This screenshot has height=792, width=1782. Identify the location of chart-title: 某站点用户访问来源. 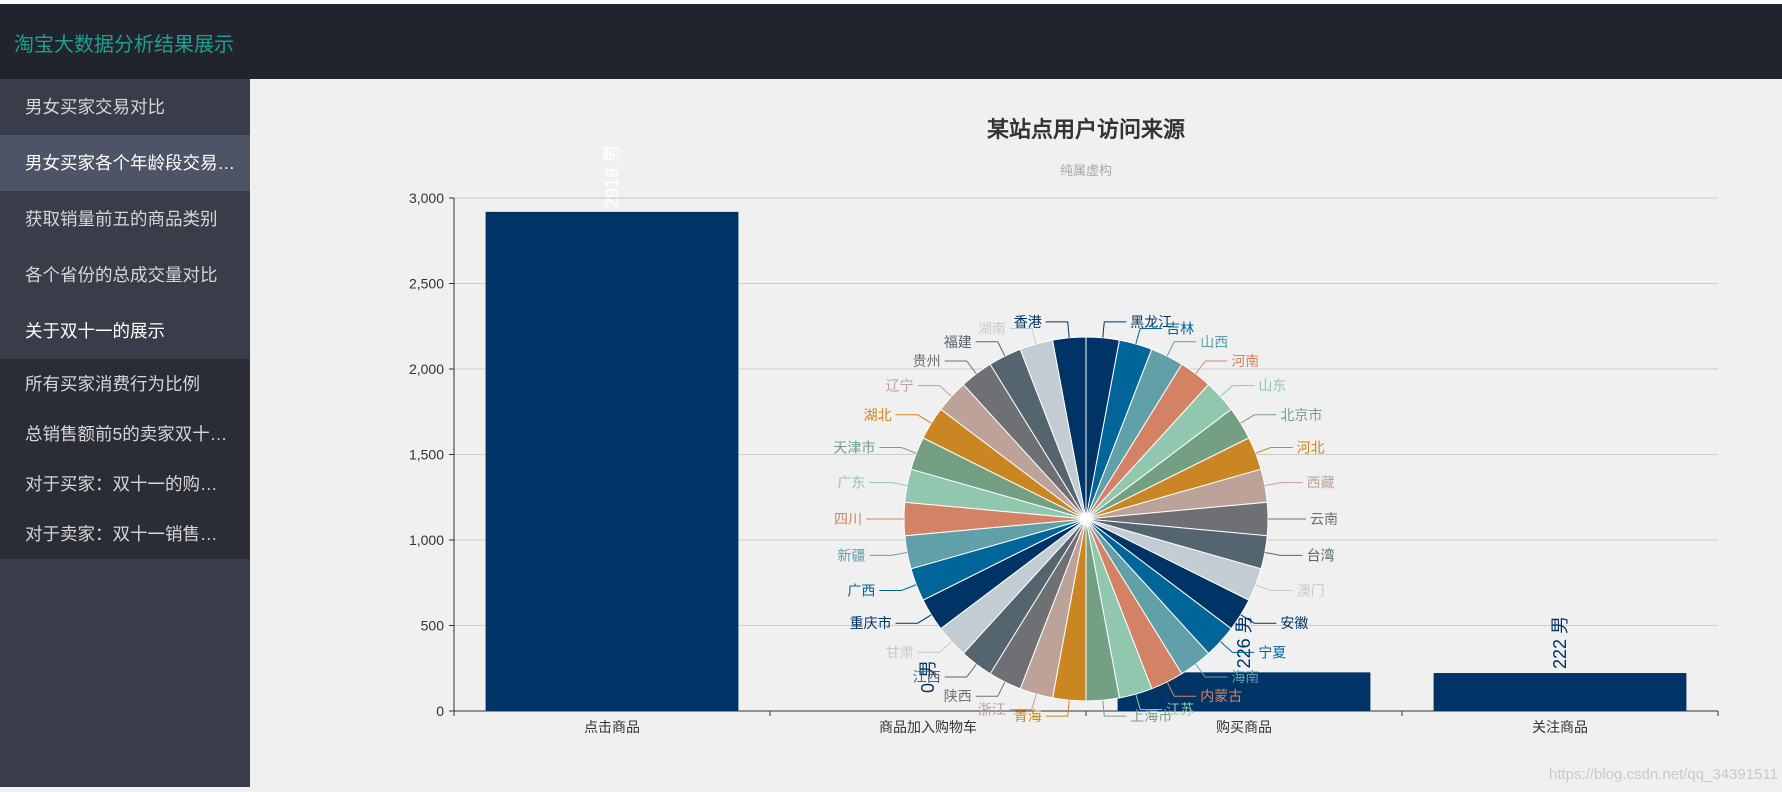
(1086, 129).